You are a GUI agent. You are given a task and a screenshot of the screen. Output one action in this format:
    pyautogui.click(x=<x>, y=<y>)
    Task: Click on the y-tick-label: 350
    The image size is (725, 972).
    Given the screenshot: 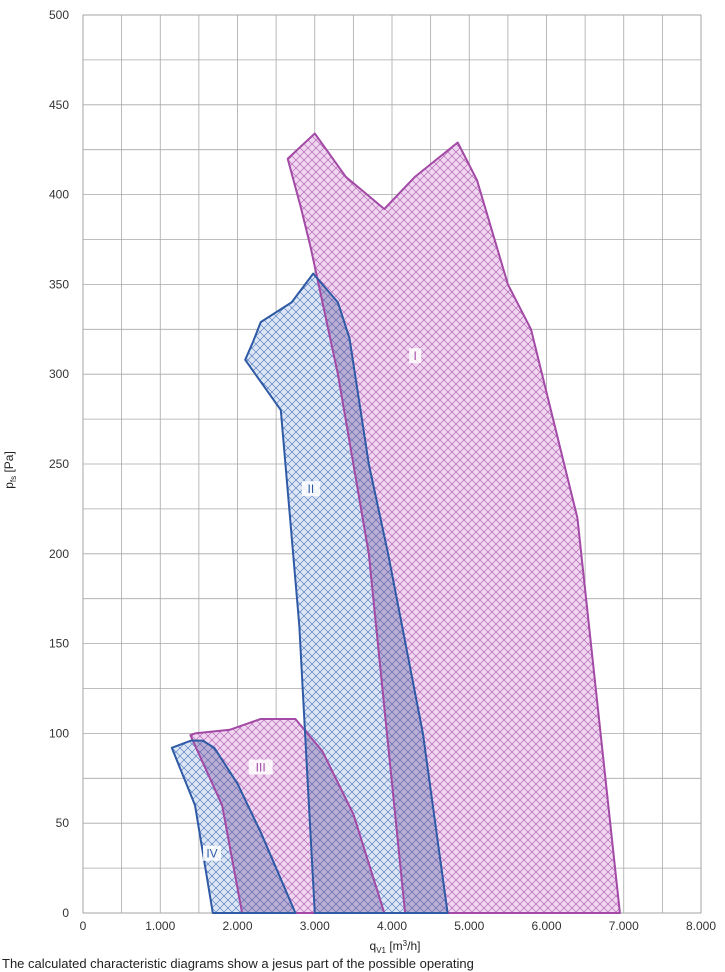 What is the action you would take?
    pyautogui.click(x=59, y=284)
    